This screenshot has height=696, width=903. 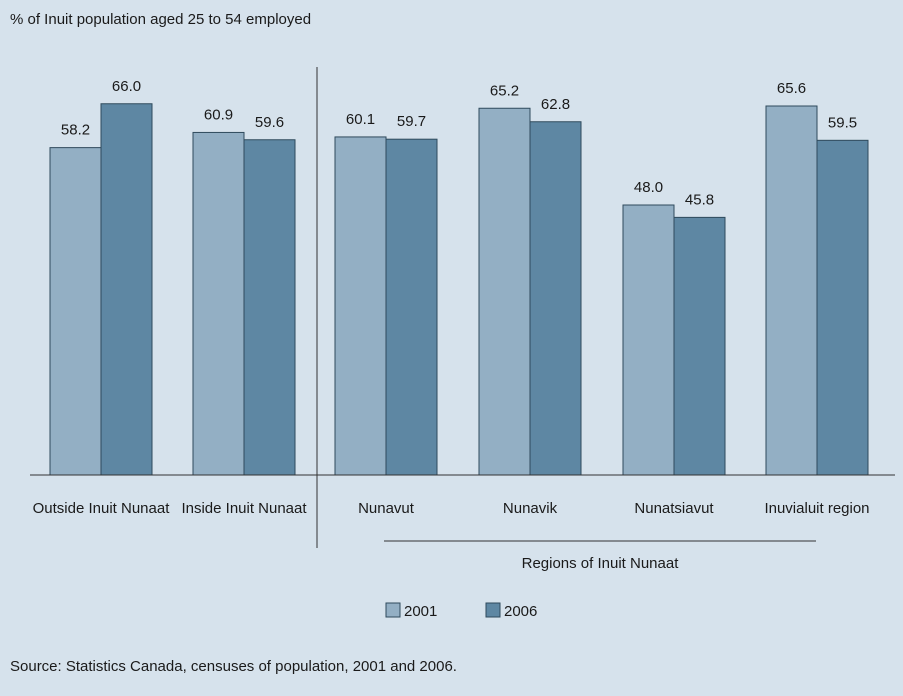 I want to click on data-label-2006-3: 62.8, so click(x=555, y=104).